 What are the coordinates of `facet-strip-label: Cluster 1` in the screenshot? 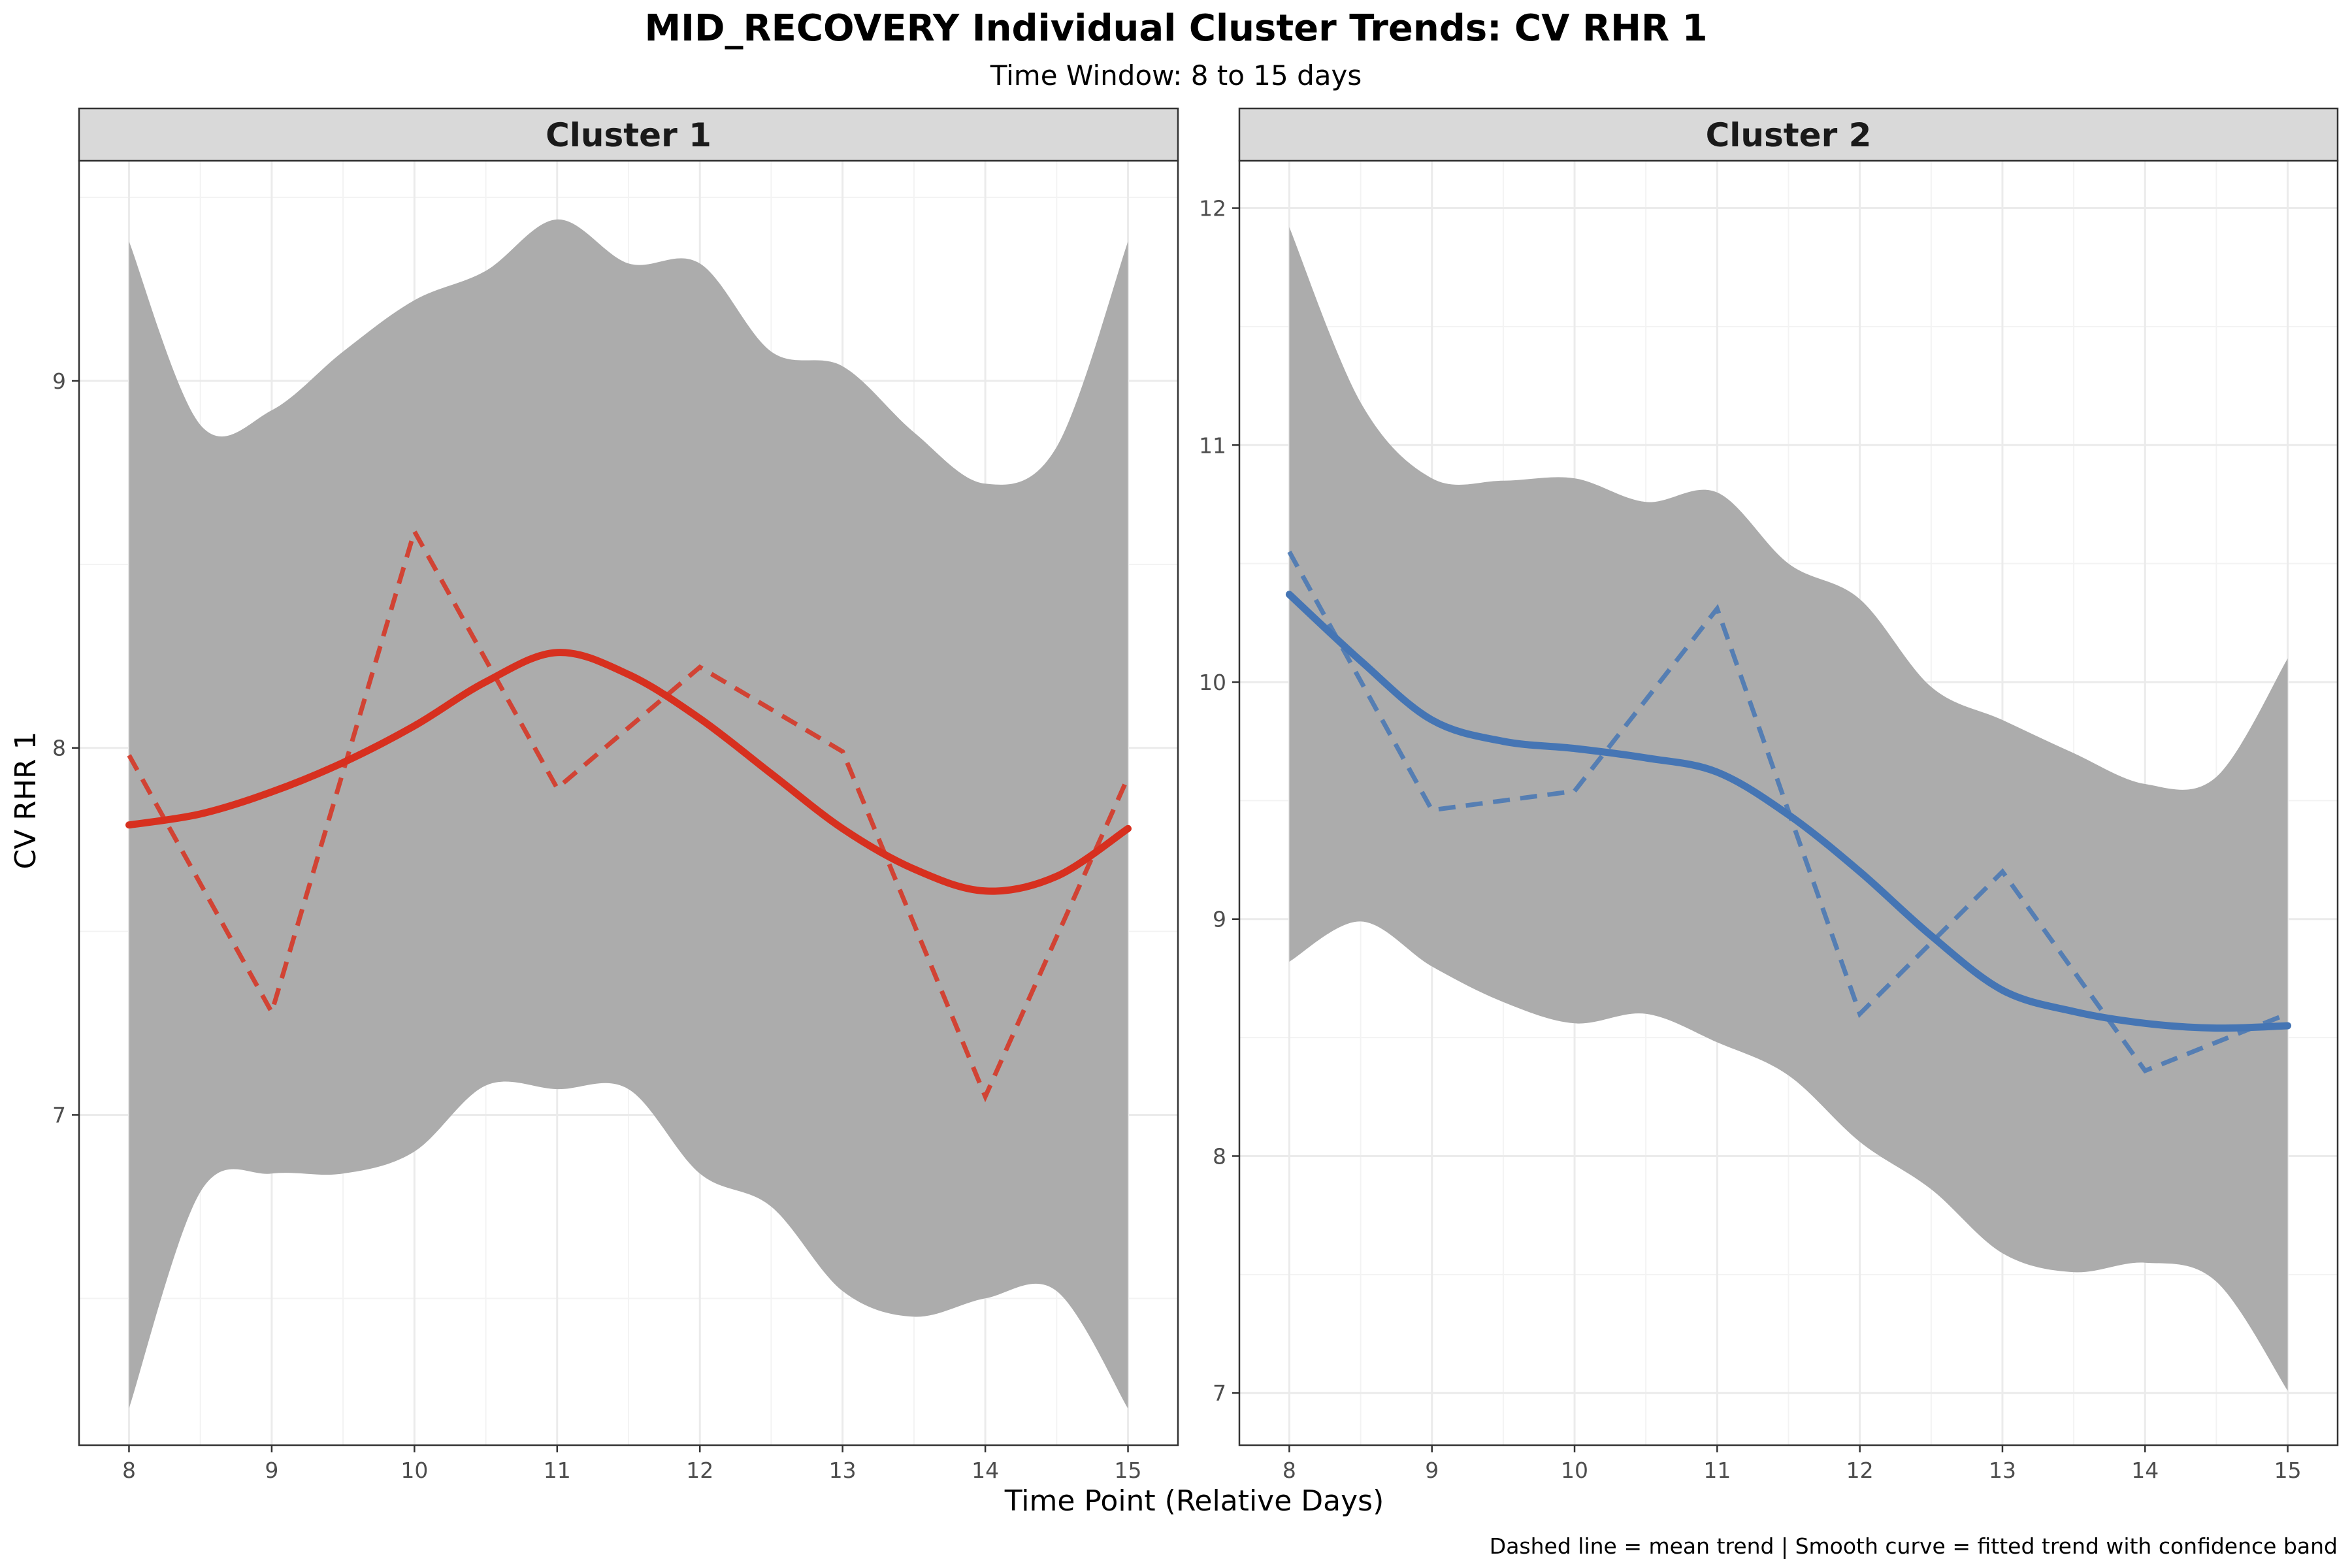 It's located at (628, 135).